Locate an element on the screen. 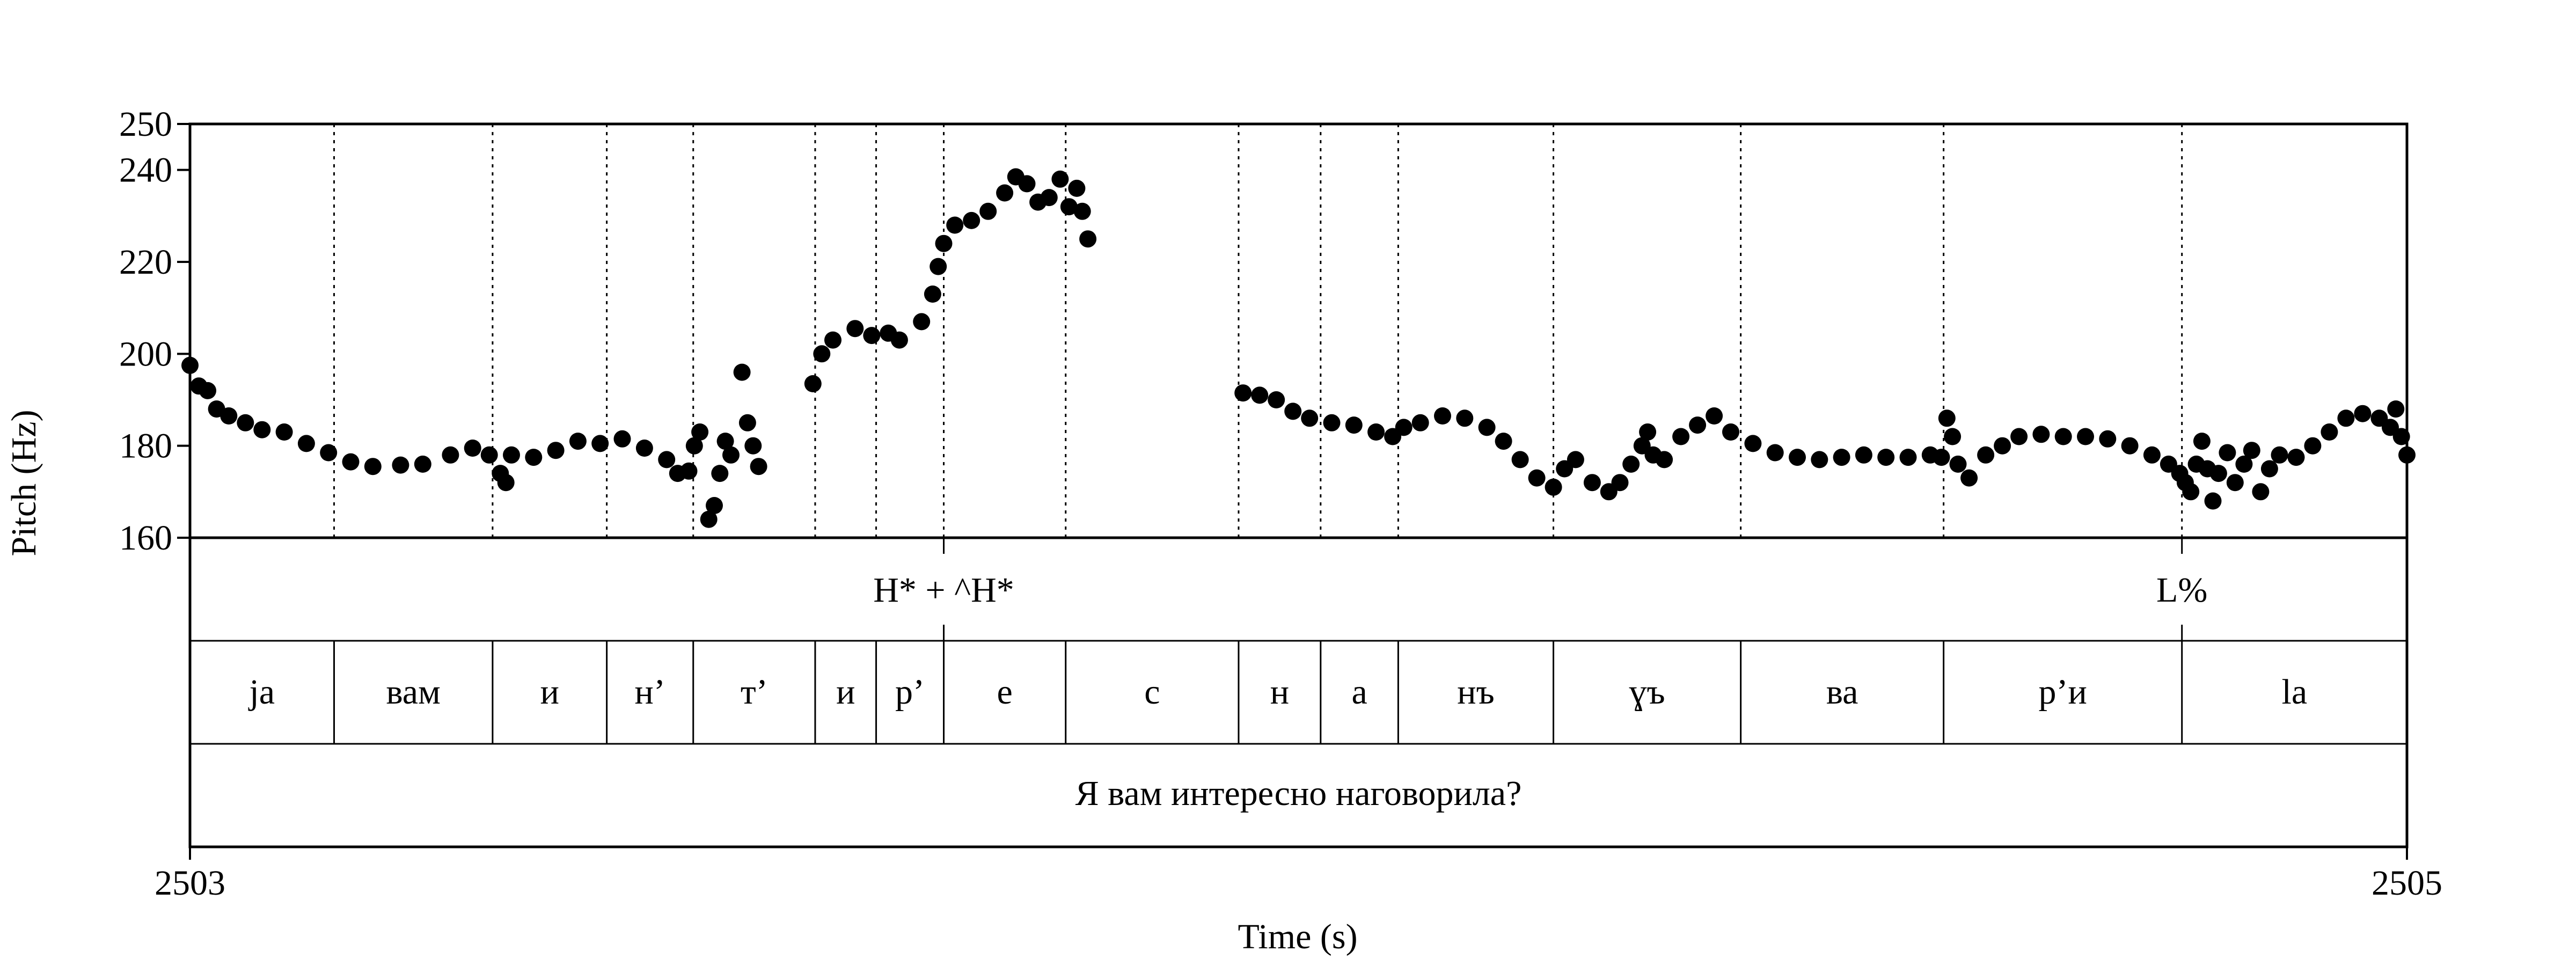  x-tick-label: 2505 is located at coordinates (2407, 883).